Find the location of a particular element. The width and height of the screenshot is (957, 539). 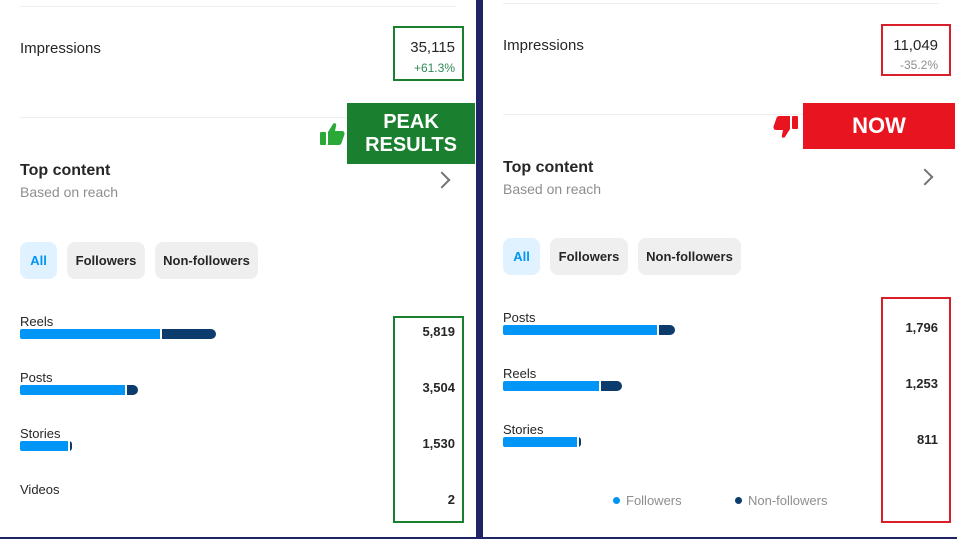

legend-non-followers: Non-followers is located at coordinates (781, 500).